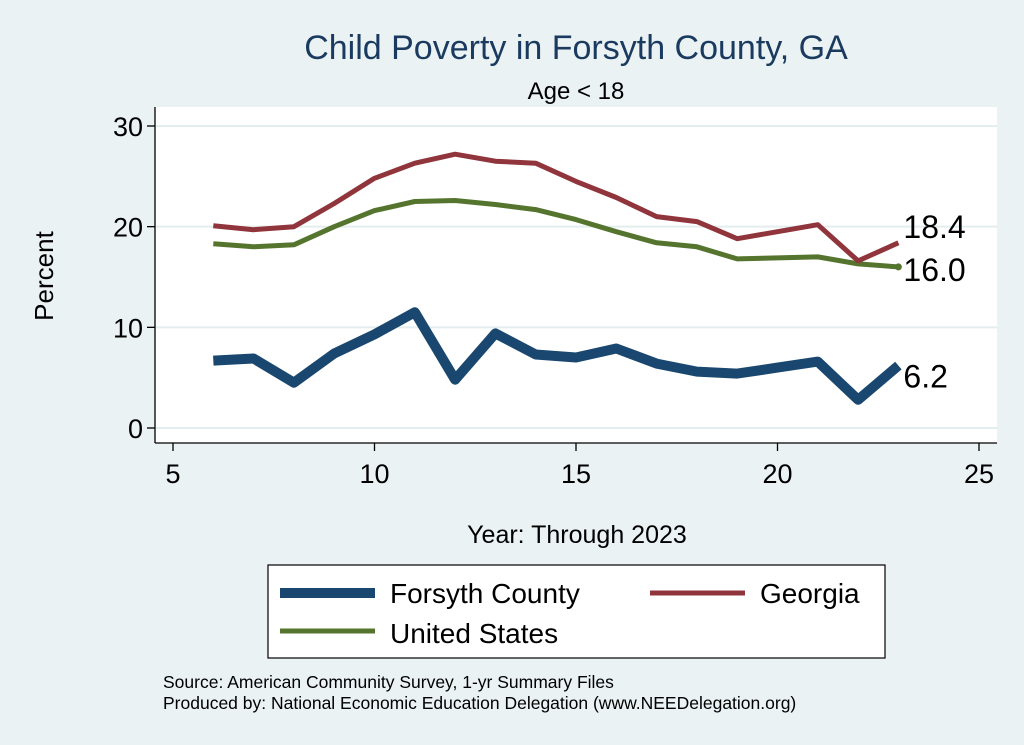 The width and height of the screenshot is (1024, 745). I want to click on series-line-united-states, so click(556, 234).